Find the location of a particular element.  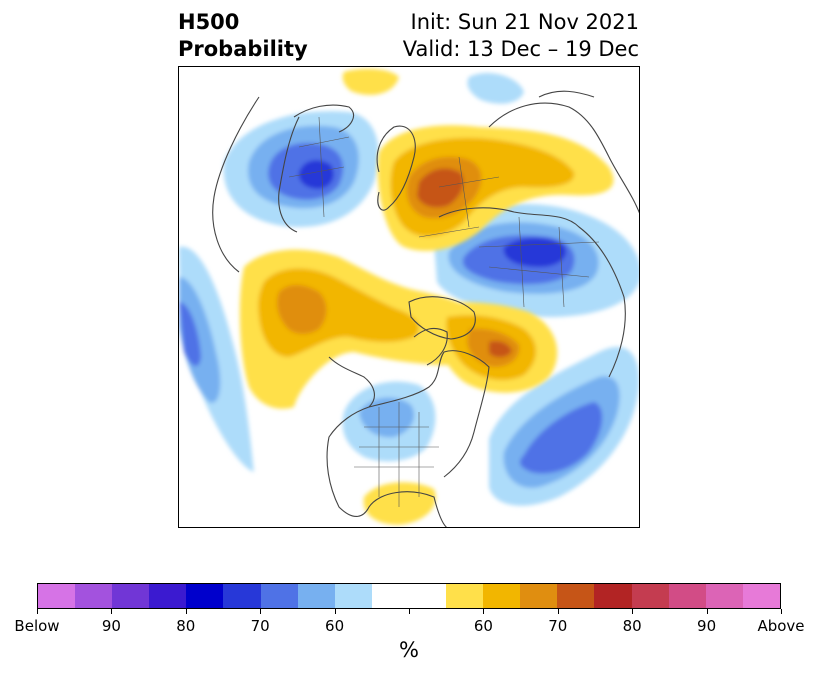

colorbar is located at coordinates (409, 596).